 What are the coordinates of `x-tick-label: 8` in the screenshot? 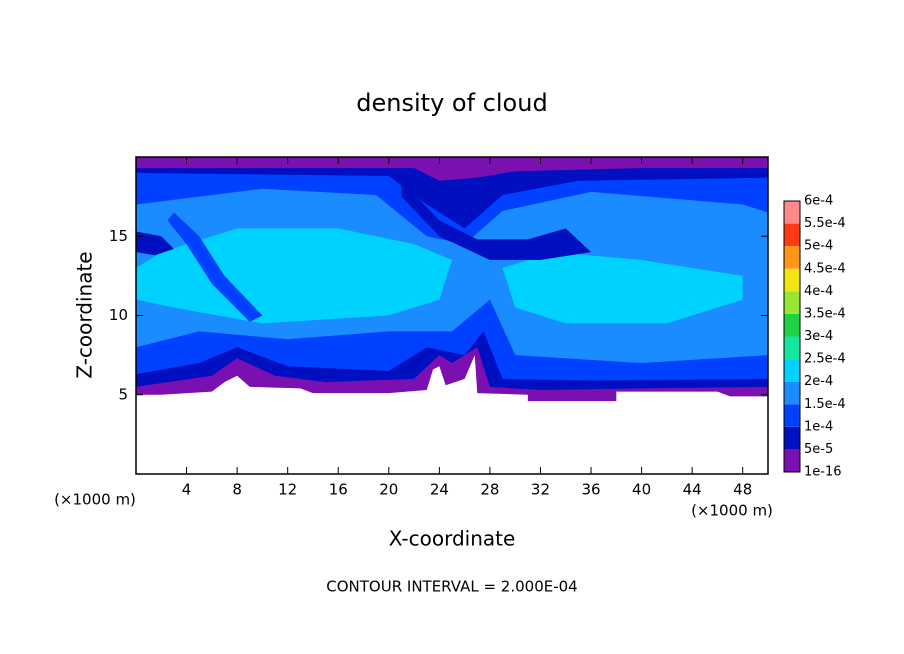 It's located at (237, 490).